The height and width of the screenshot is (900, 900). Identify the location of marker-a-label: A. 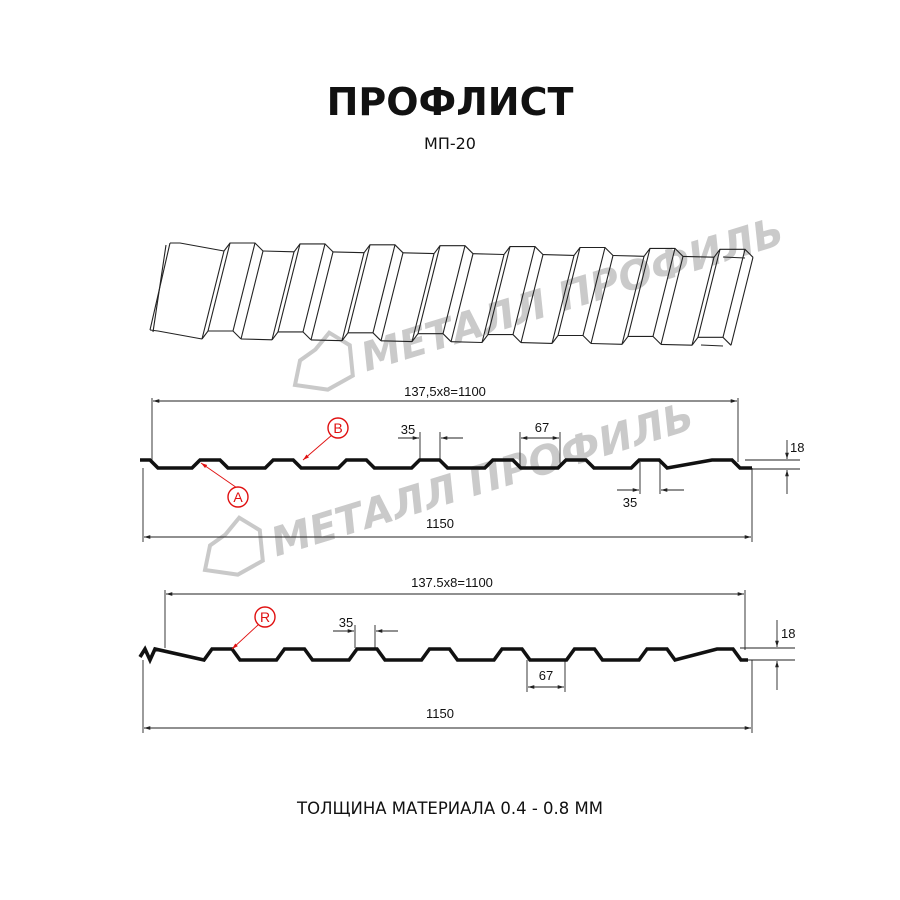
(238, 497).